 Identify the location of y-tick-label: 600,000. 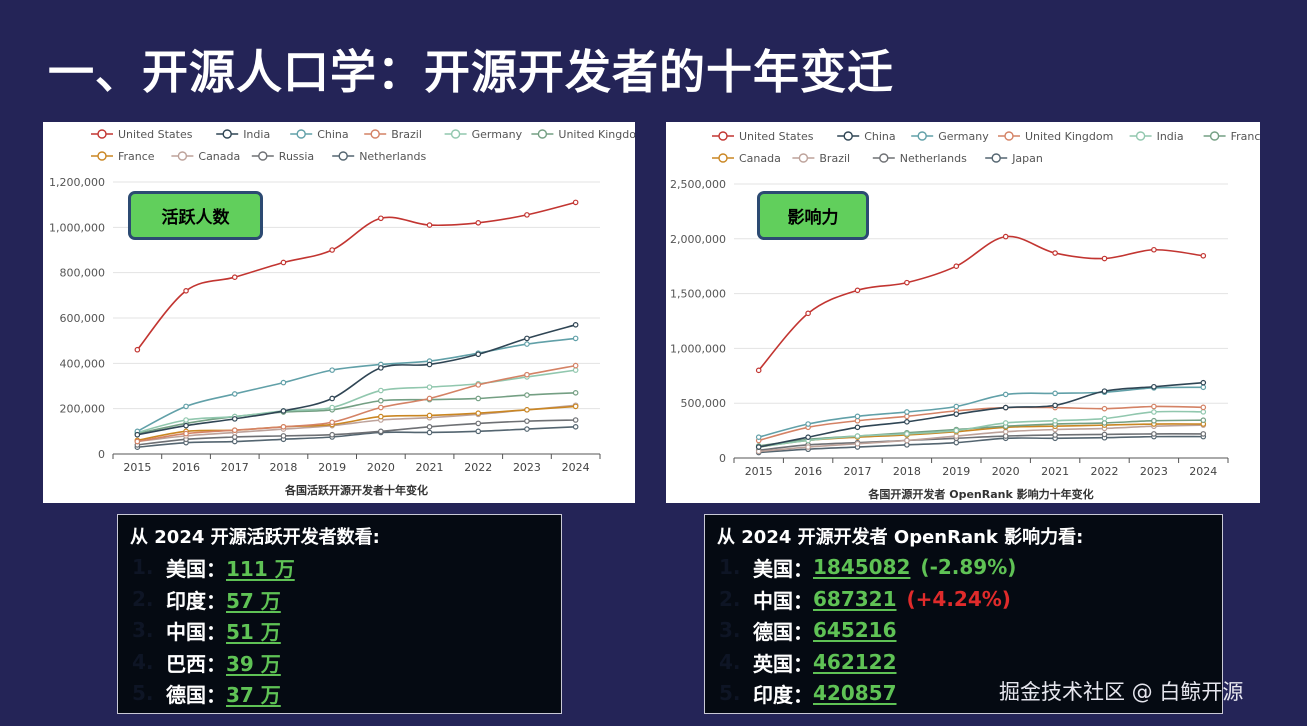
(83, 318).